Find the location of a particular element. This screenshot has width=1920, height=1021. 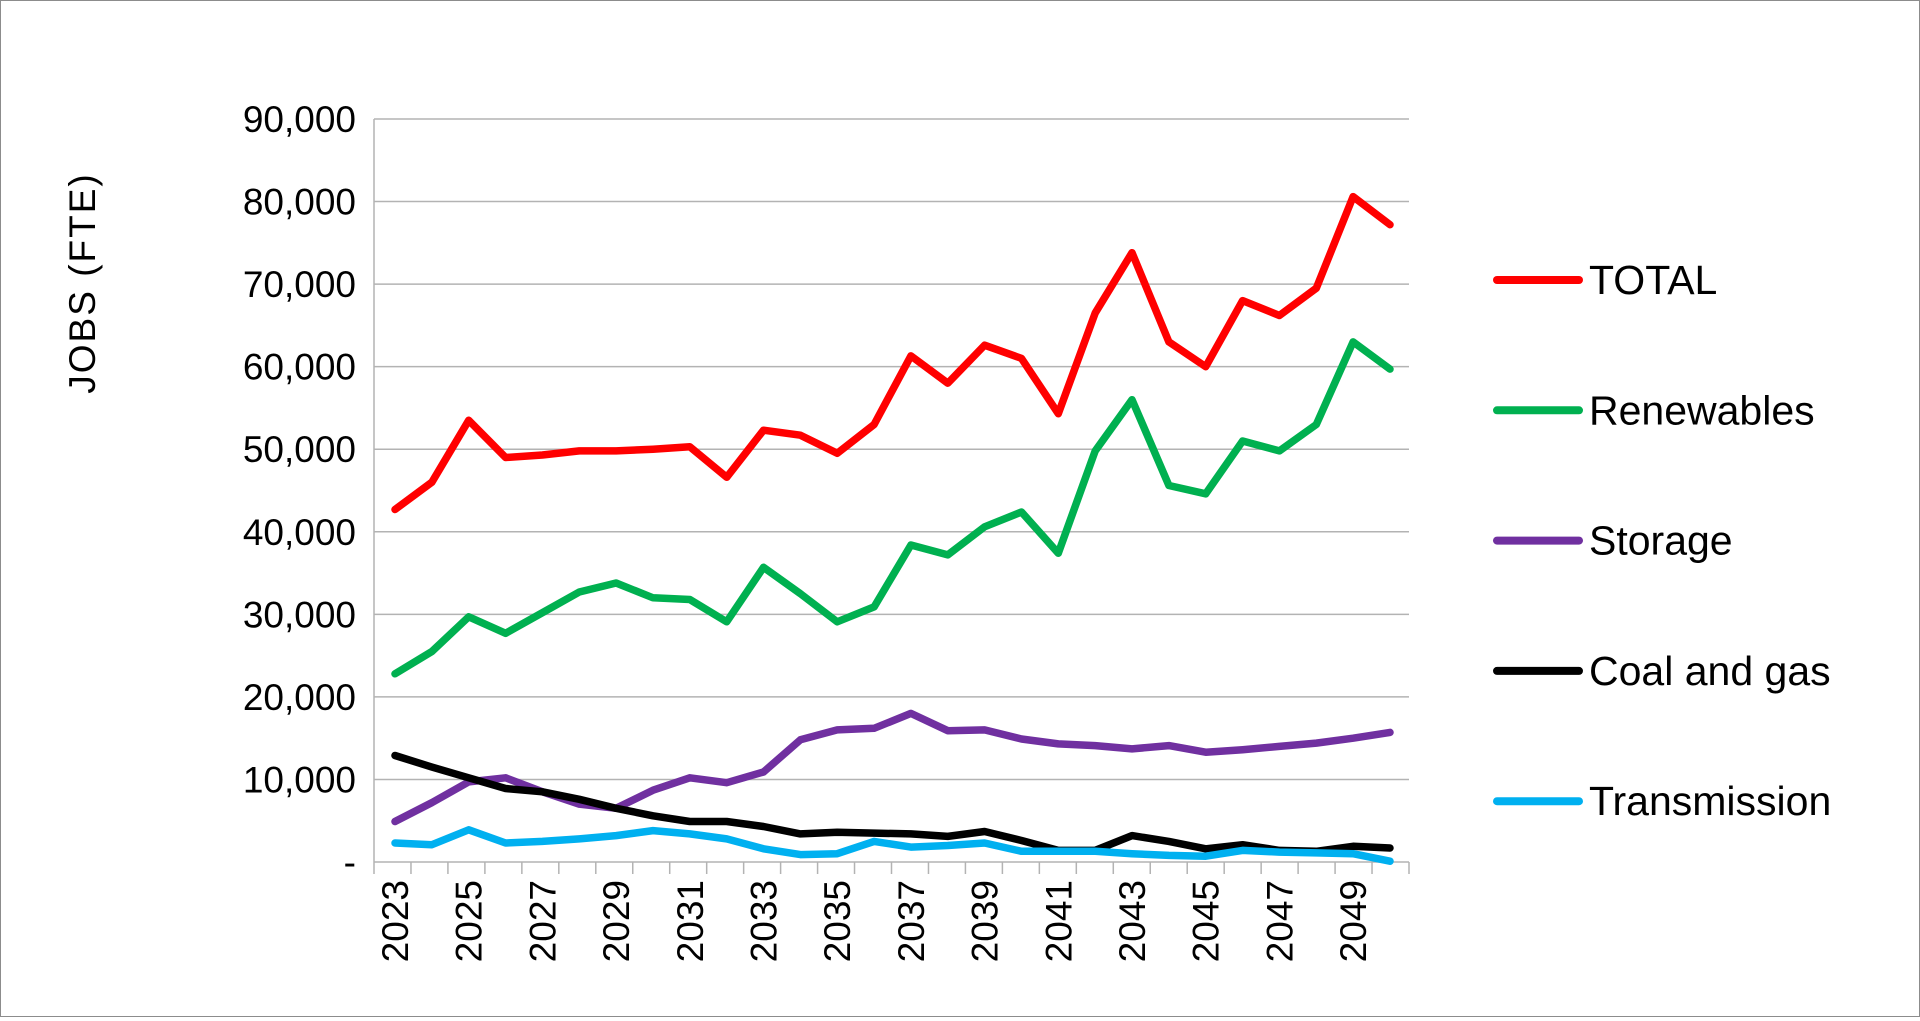

x-tick-label: 2045 is located at coordinates (1206, 921).